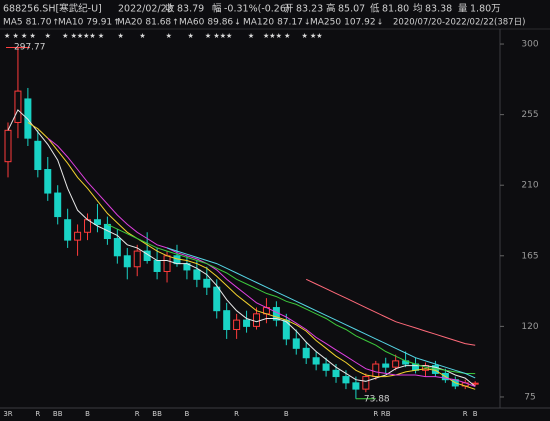 The width and height of the screenshot is (550, 421). Describe the element at coordinates (309, 9) in the screenshot. I see `field-value: 83.23` at that location.